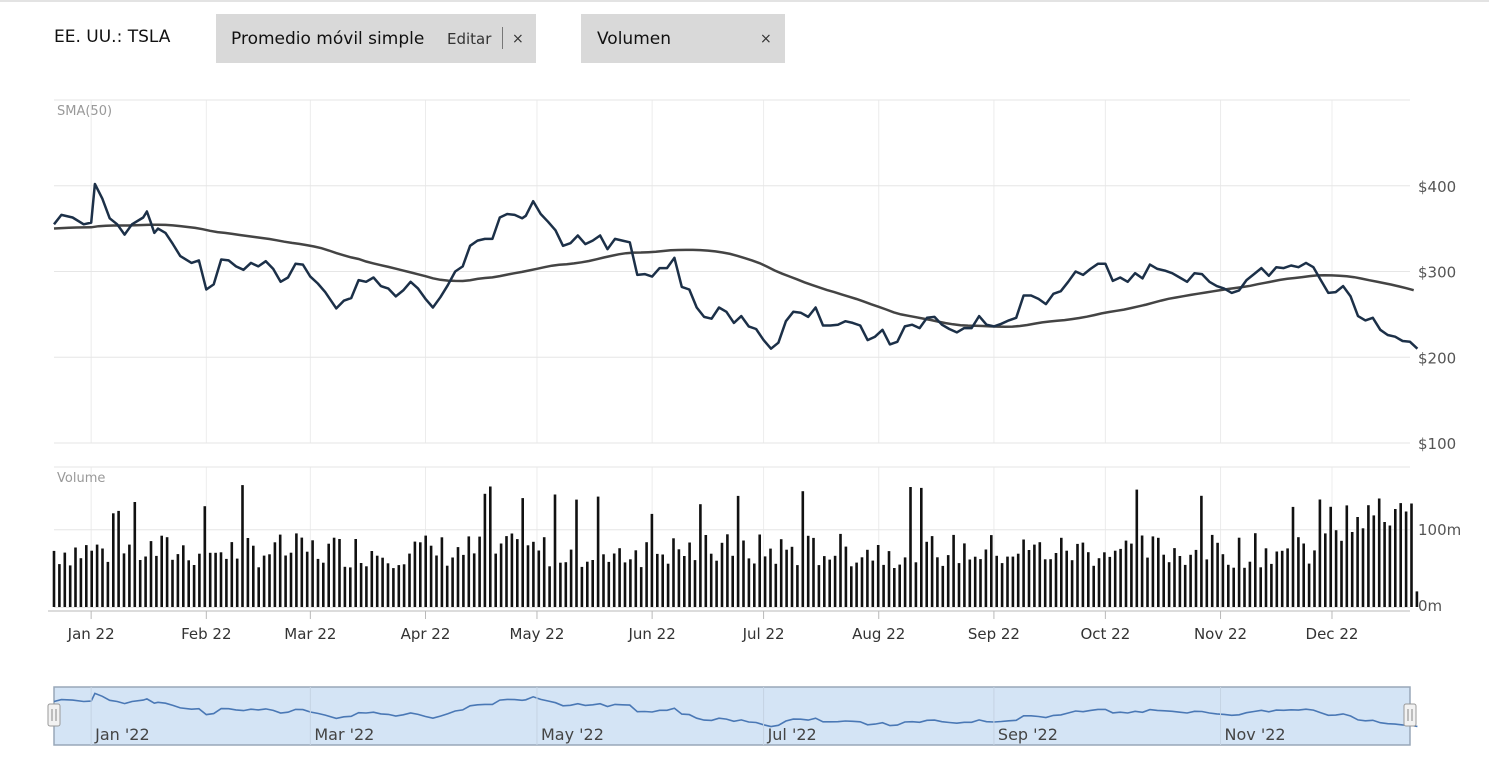  I want to click on remove-volume-close-icon: ×, so click(766, 38).